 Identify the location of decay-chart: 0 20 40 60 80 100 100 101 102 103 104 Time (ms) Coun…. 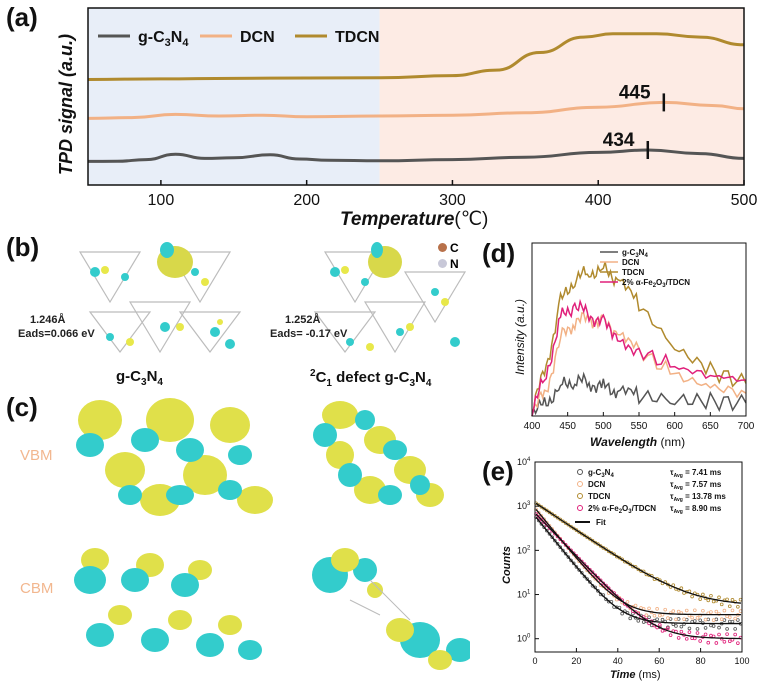
(625, 569).